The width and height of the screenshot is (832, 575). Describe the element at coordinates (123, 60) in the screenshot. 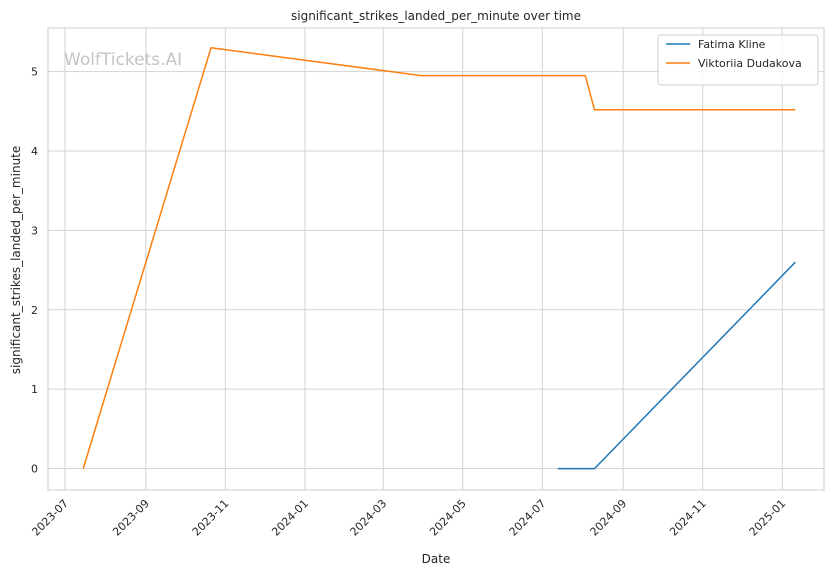

I see `watermark: WolfTickets.AI` at that location.